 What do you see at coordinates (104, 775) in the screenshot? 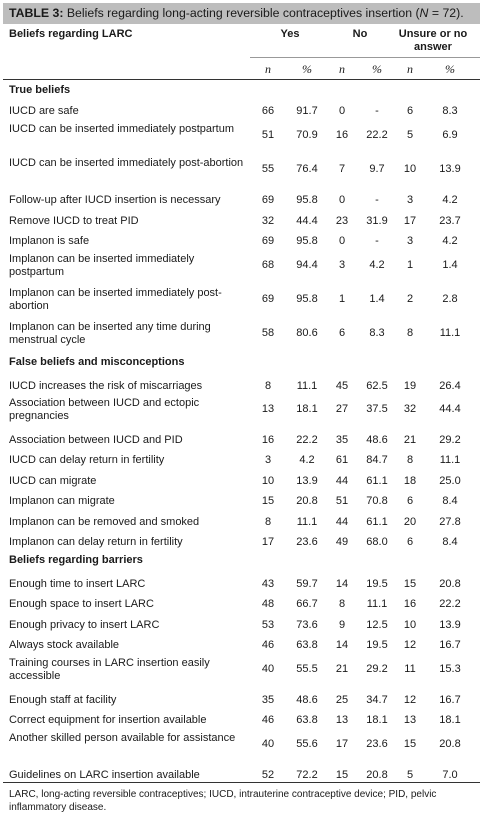
I see `row-label: Guidelines on LARC insertion available` at bounding box center [104, 775].